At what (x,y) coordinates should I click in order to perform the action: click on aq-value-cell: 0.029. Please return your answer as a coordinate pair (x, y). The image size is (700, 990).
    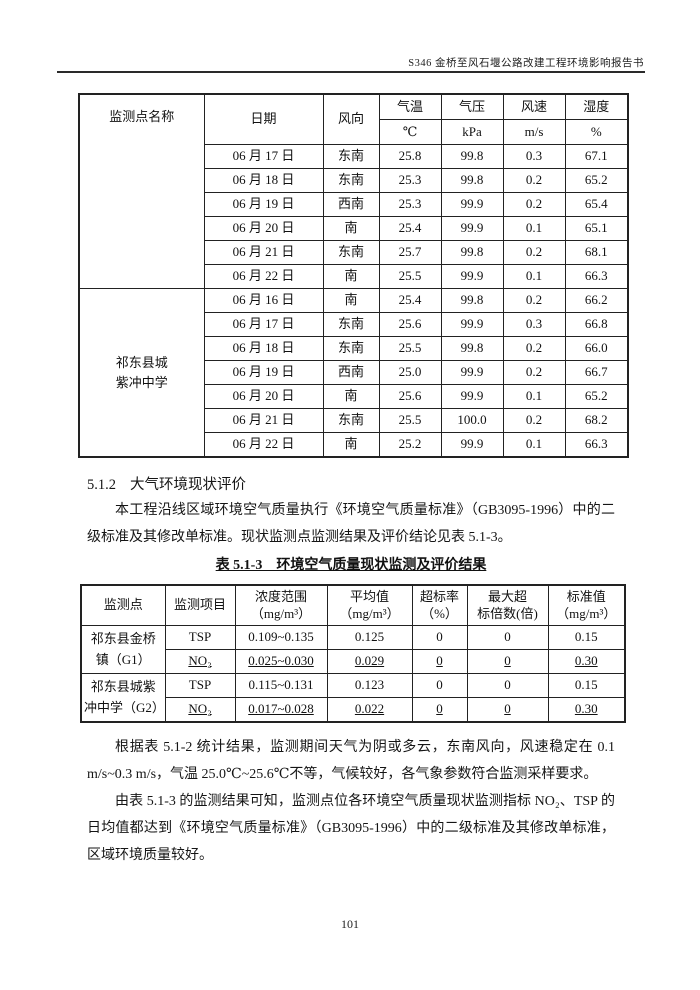
    Looking at the image, I should click on (369, 661).